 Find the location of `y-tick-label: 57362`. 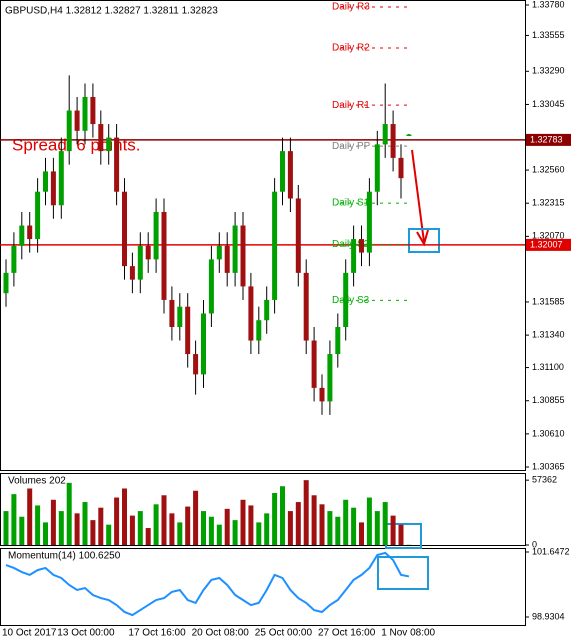

y-tick-label: 57362 is located at coordinates (544, 480).